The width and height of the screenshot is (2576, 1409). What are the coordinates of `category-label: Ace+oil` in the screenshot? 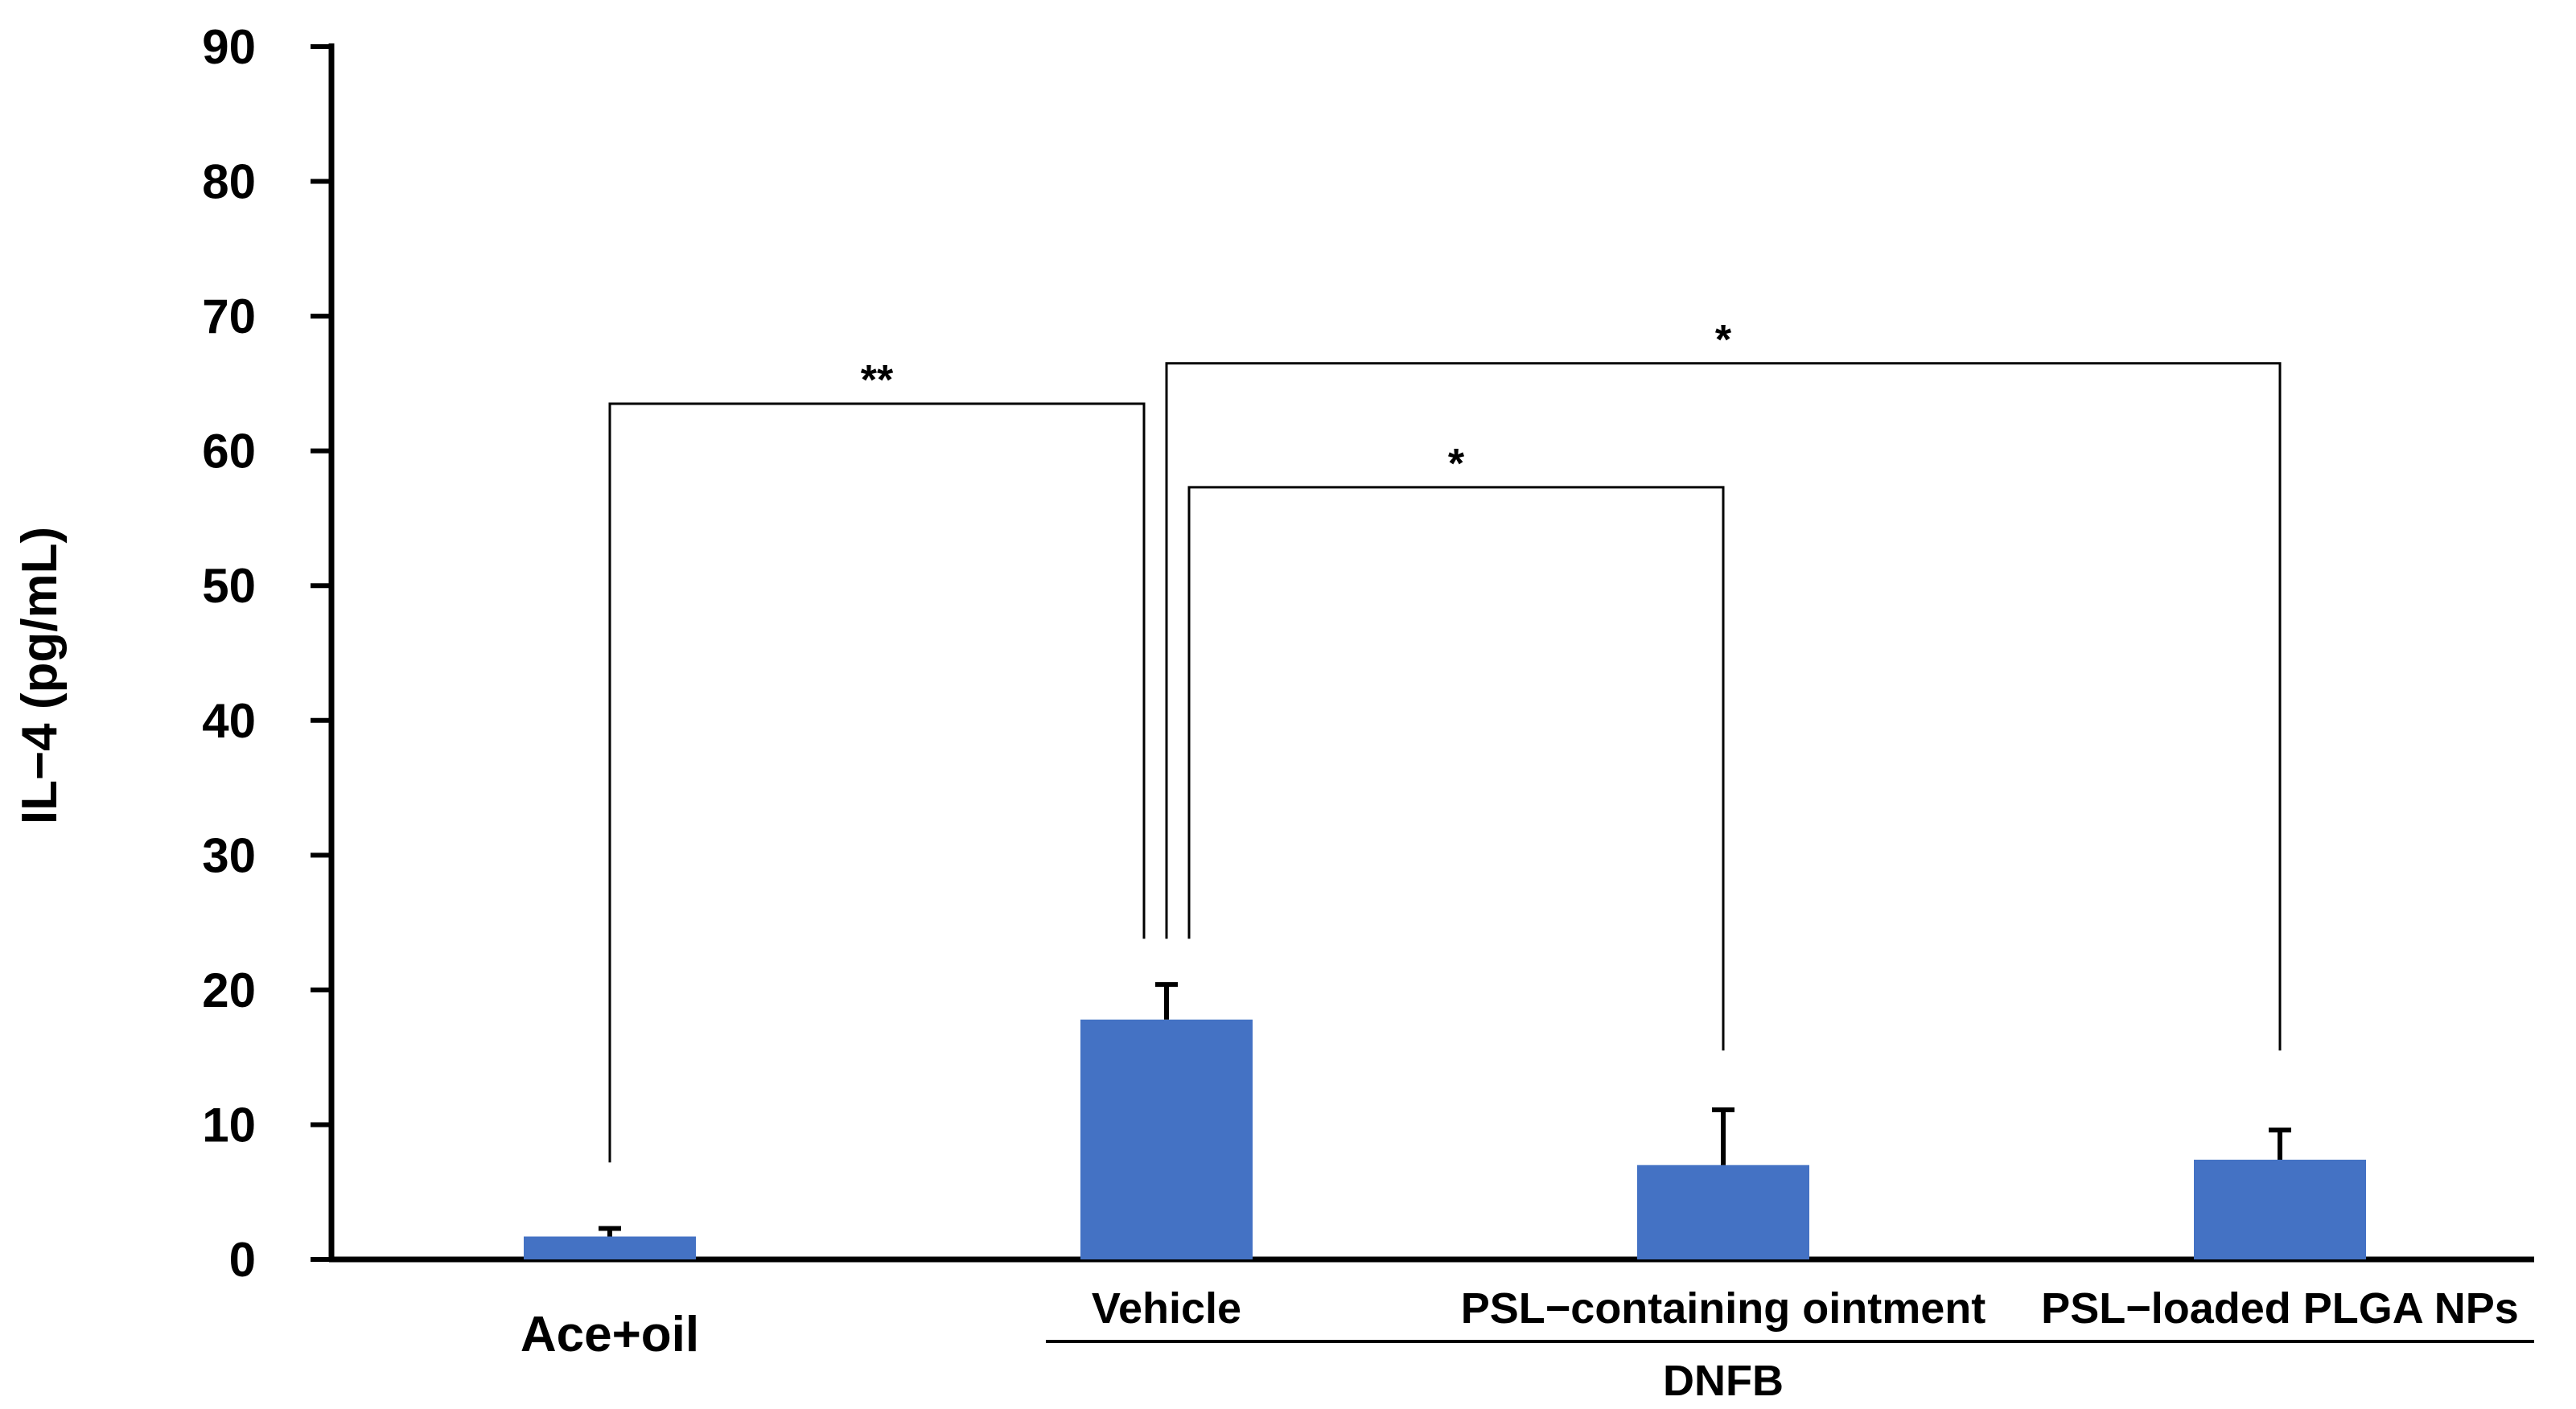 It's located at (610, 1335).